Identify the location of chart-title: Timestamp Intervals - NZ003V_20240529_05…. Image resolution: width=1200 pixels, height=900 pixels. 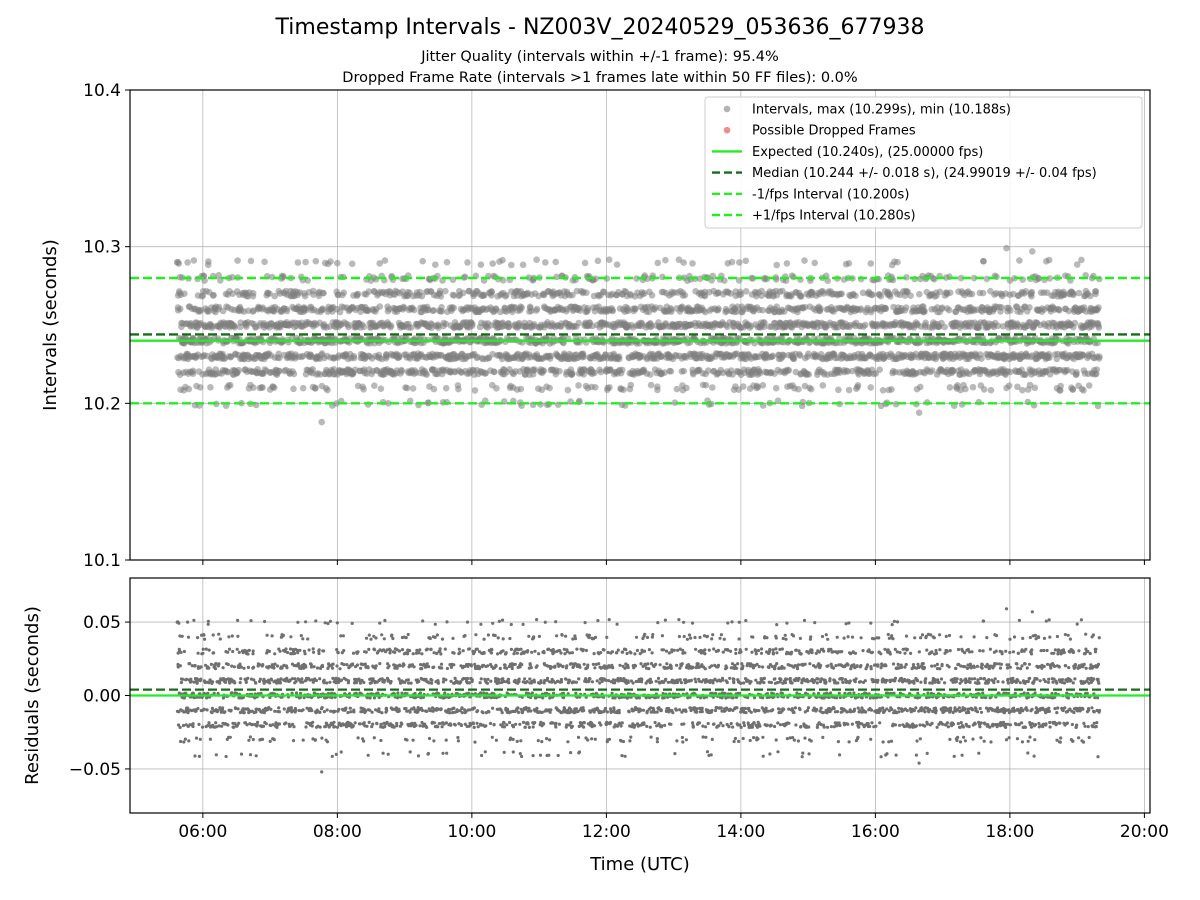
(600, 27).